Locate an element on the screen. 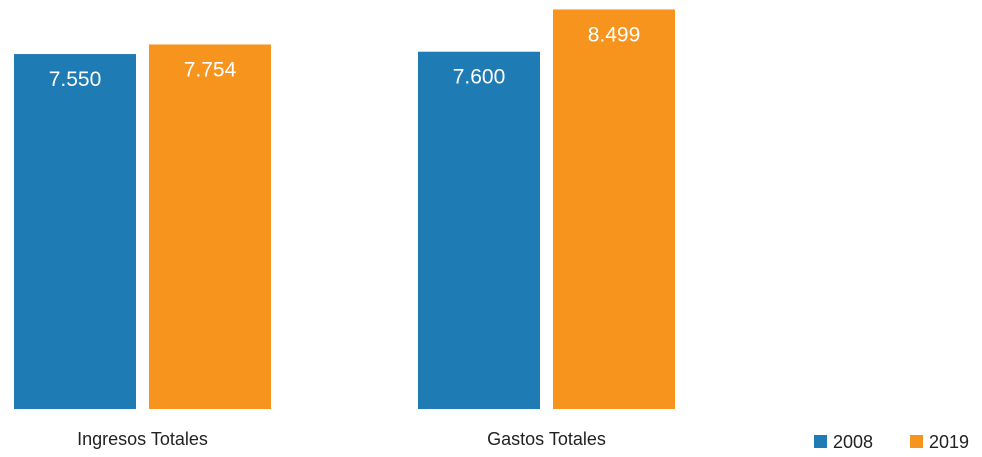 The image size is (982, 457). legend-label-2008: 2008 is located at coordinates (853, 442).